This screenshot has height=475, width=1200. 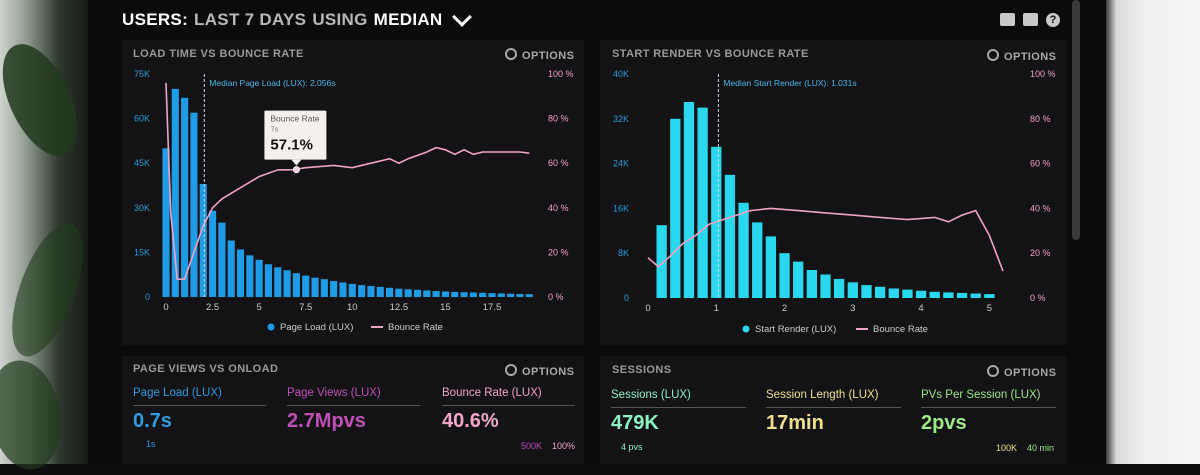 What do you see at coordinates (152, 421) in the screenshot?
I see `page-load-stat-value: 0.7s` at bounding box center [152, 421].